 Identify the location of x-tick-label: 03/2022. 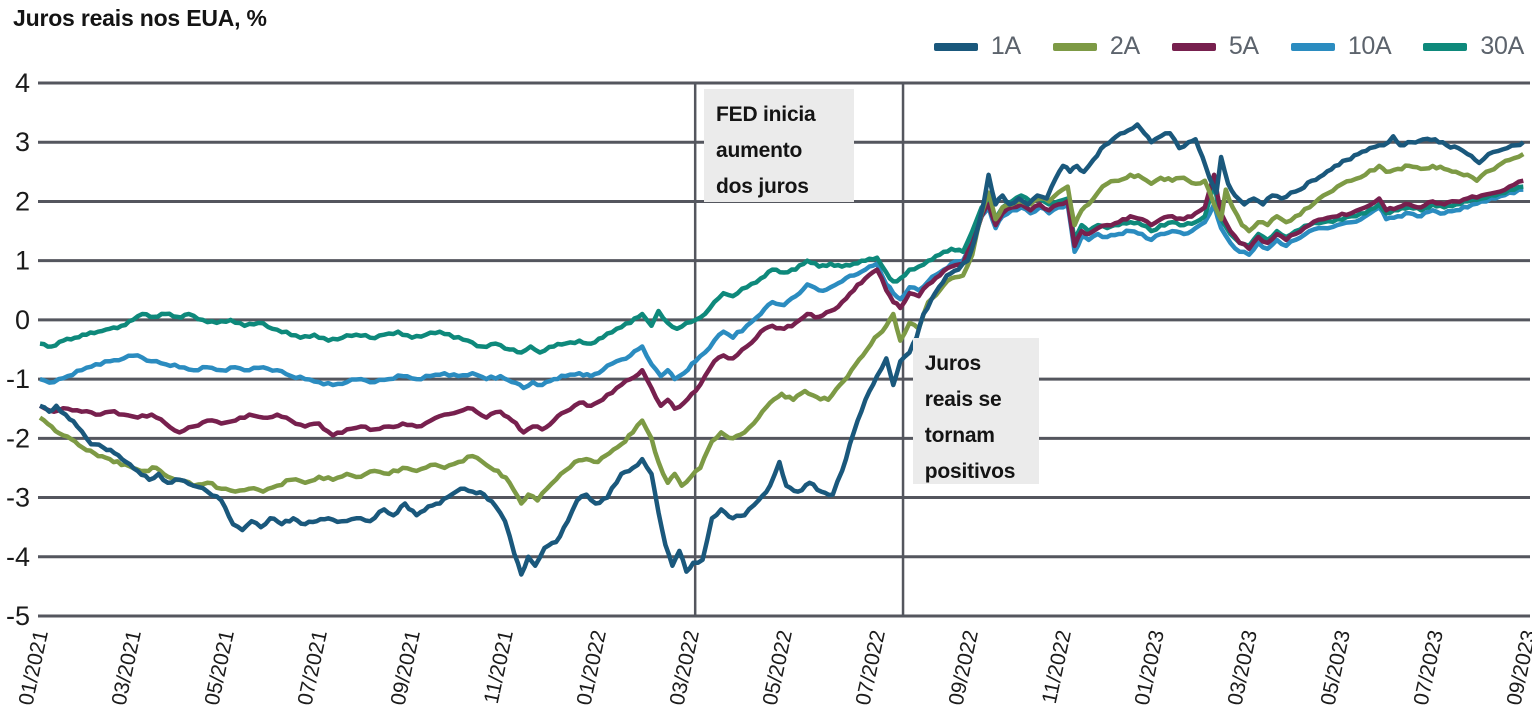
(685, 667).